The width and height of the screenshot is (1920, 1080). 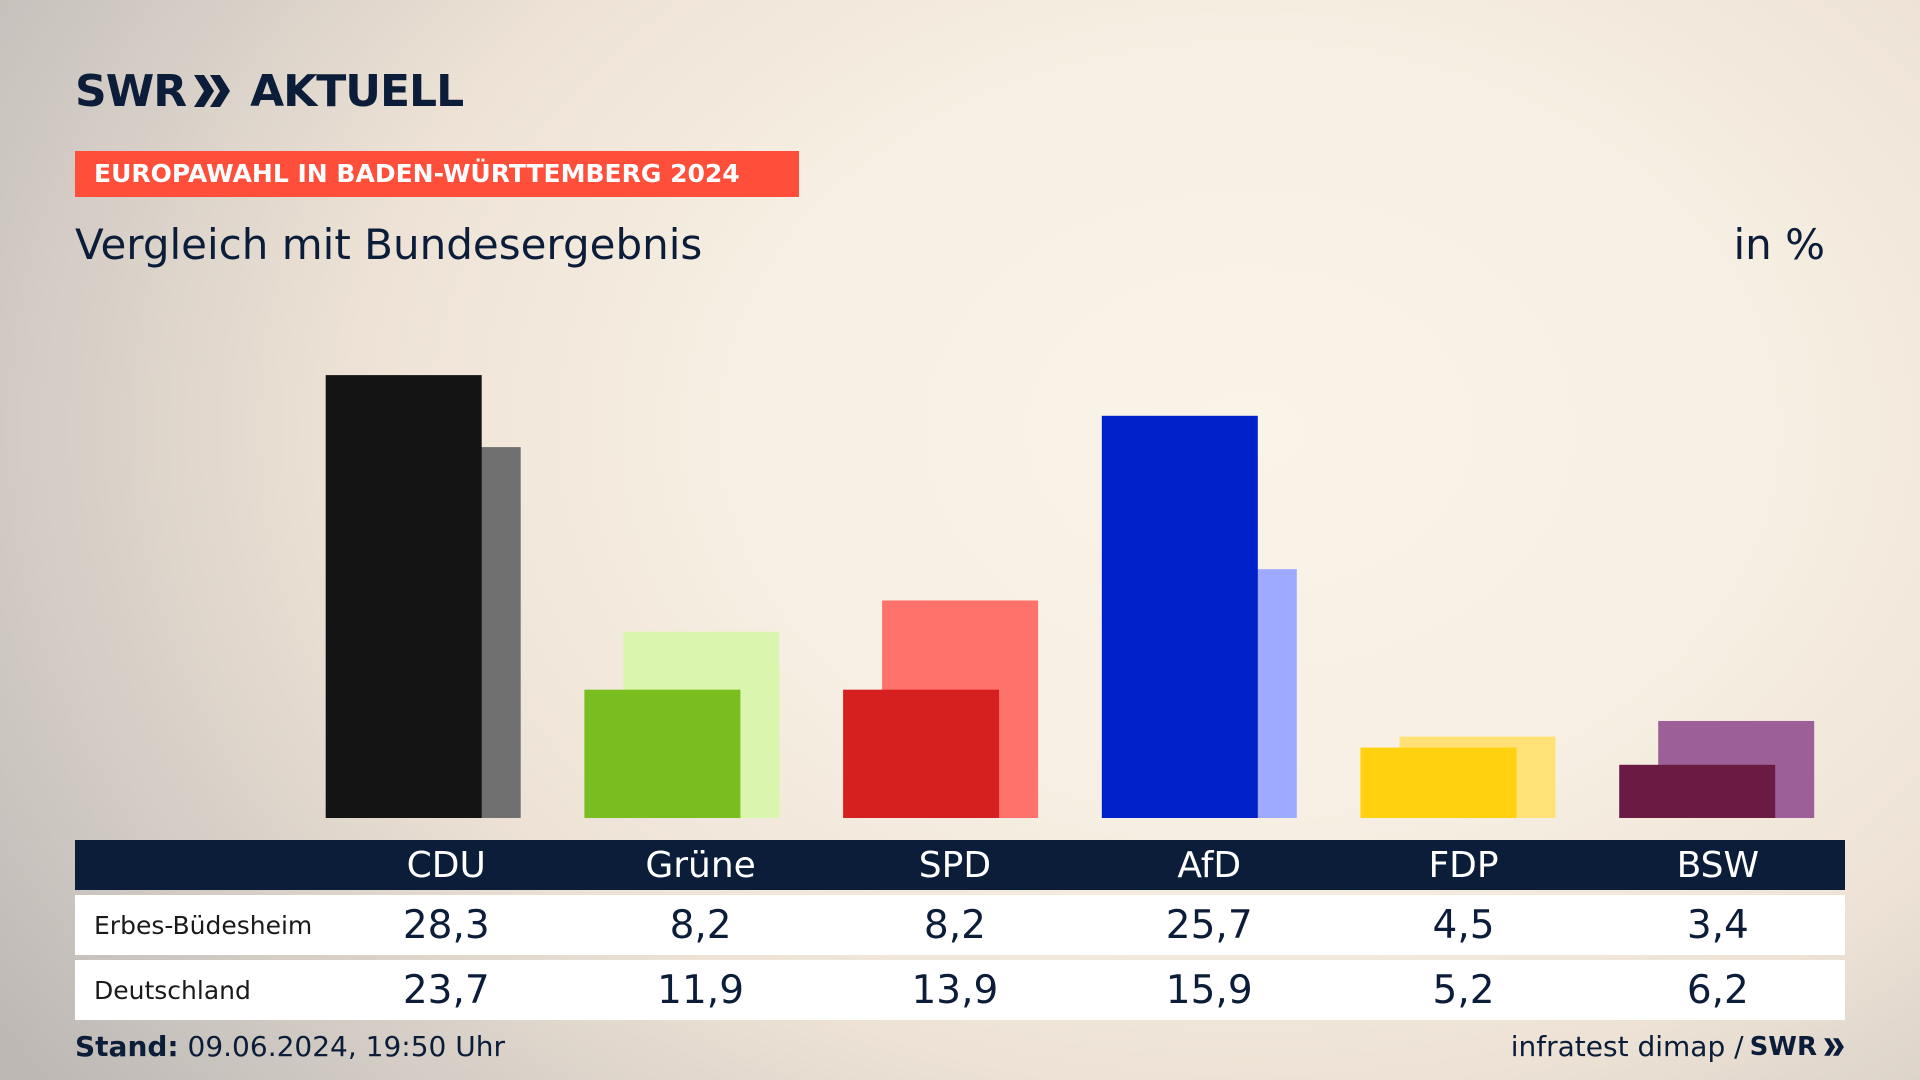 I want to click on header-afd: AfD, so click(x=1209, y=865).